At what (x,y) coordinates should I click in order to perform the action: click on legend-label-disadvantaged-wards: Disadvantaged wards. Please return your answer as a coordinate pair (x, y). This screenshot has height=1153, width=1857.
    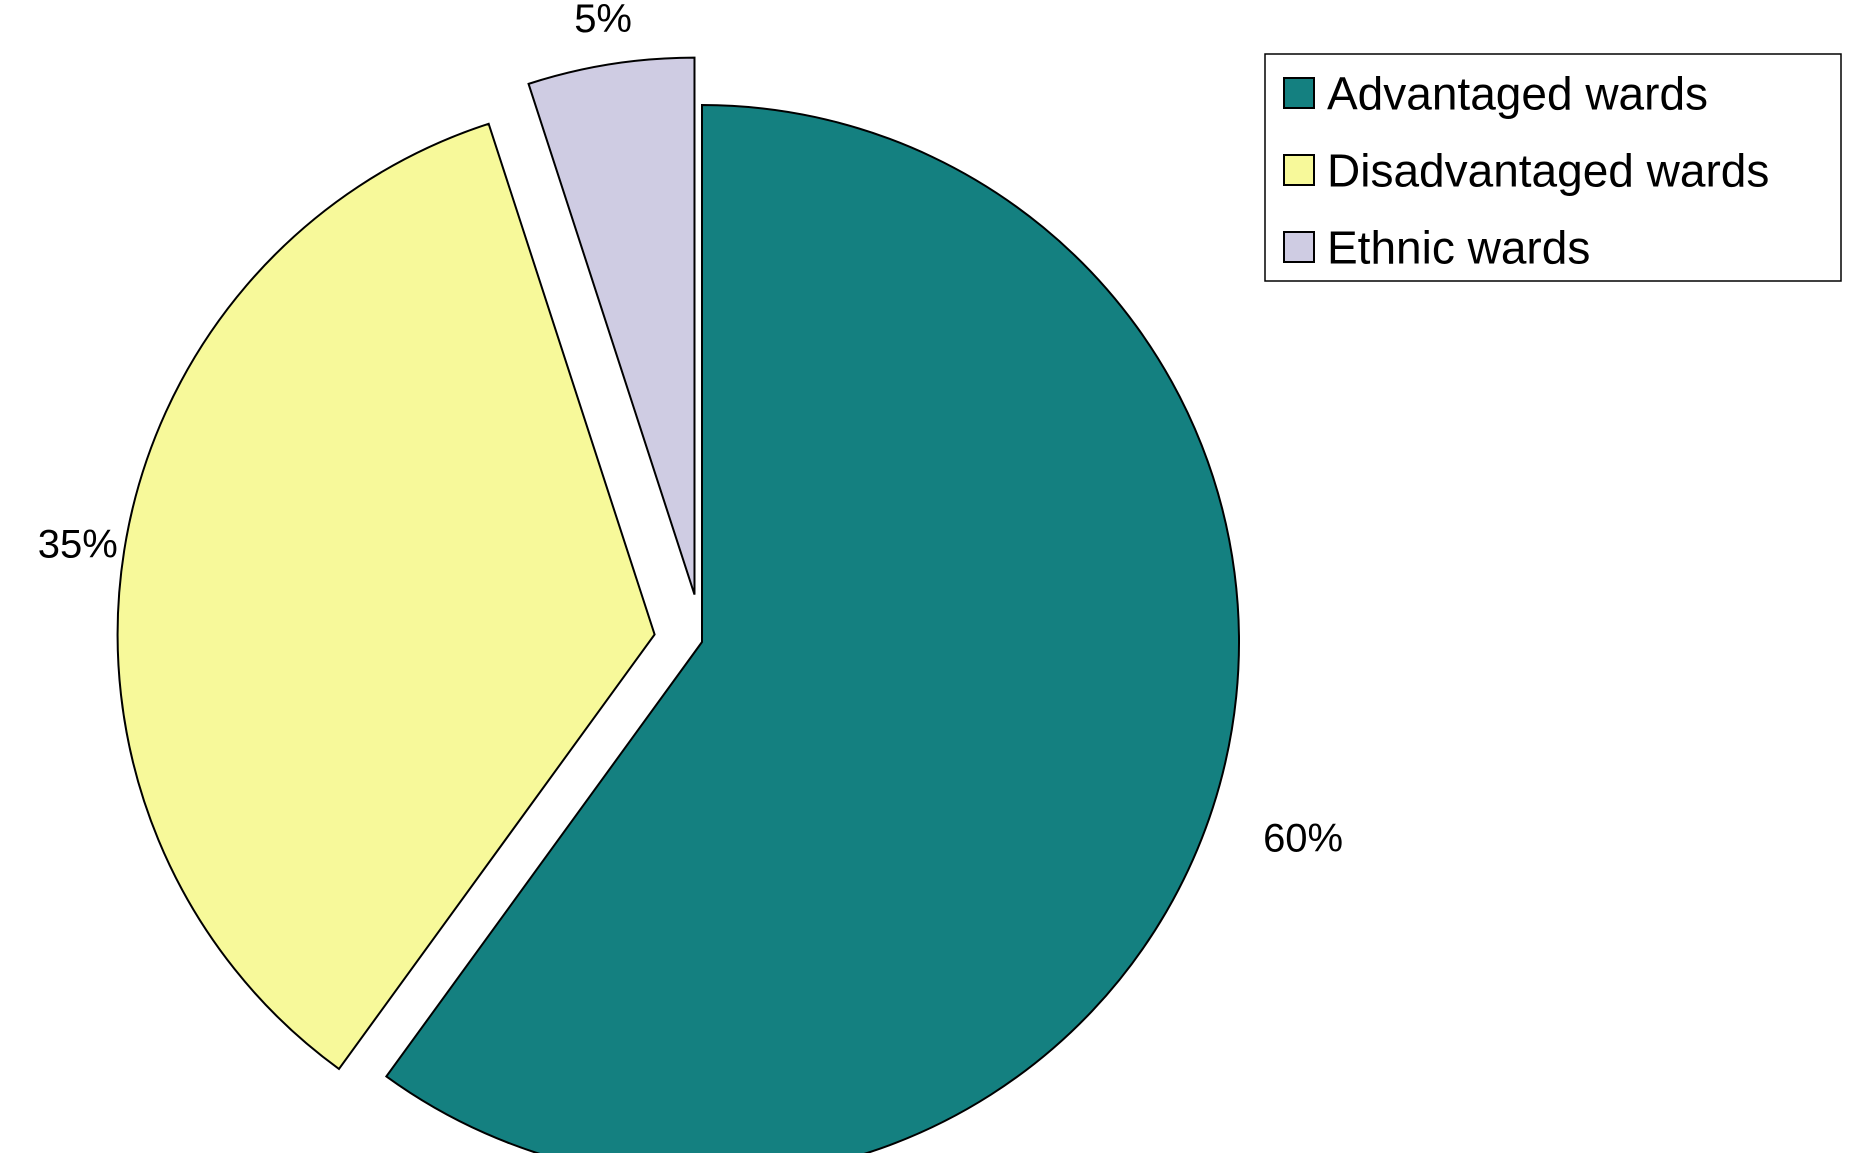
    Looking at the image, I should click on (1548, 171).